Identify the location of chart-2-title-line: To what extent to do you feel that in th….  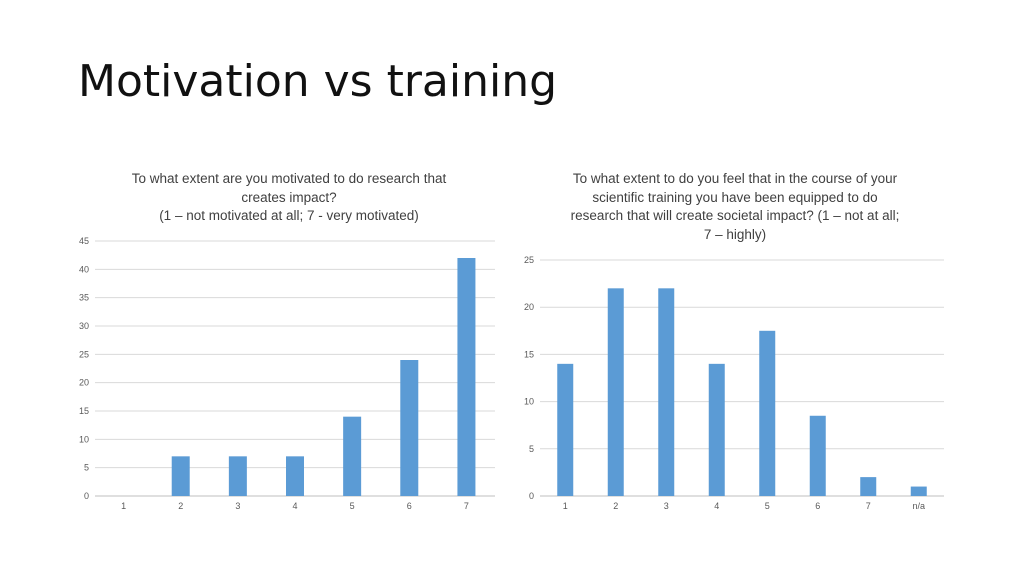
(735, 178).